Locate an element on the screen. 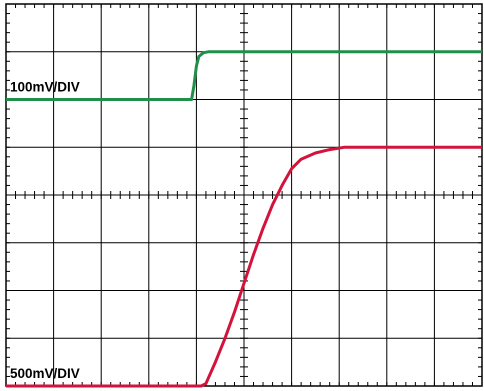 The width and height of the screenshot is (484, 391). scale-label-red: 500mV/DIV is located at coordinates (45, 373).